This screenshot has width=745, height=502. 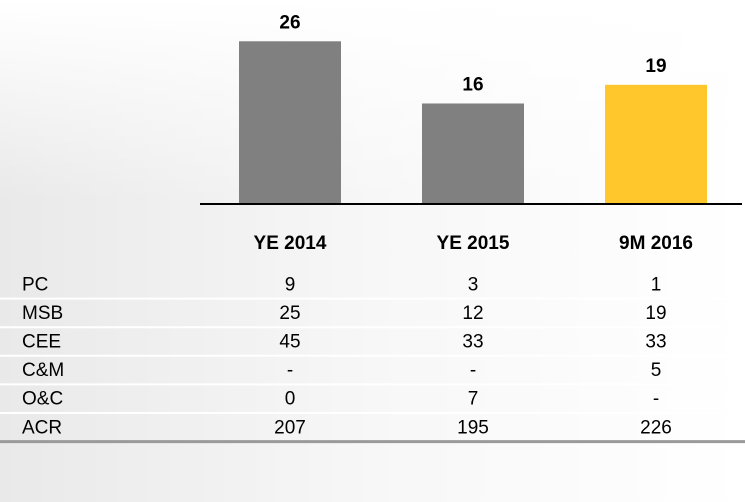 What do you see at coordinates (290, 427) in the screenshot?
I see `cell: 207` at bounding box center [290, 427].